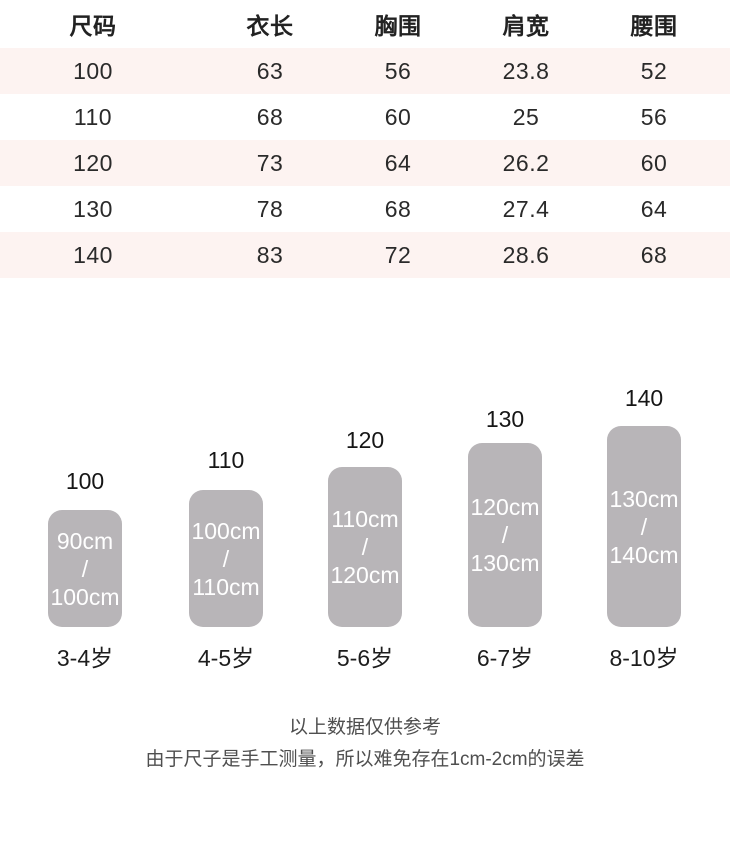 The width and height of the screenshot is (730, 851). I want to click on bar-height-range: 100cm / 110cm, so click(225, 559).